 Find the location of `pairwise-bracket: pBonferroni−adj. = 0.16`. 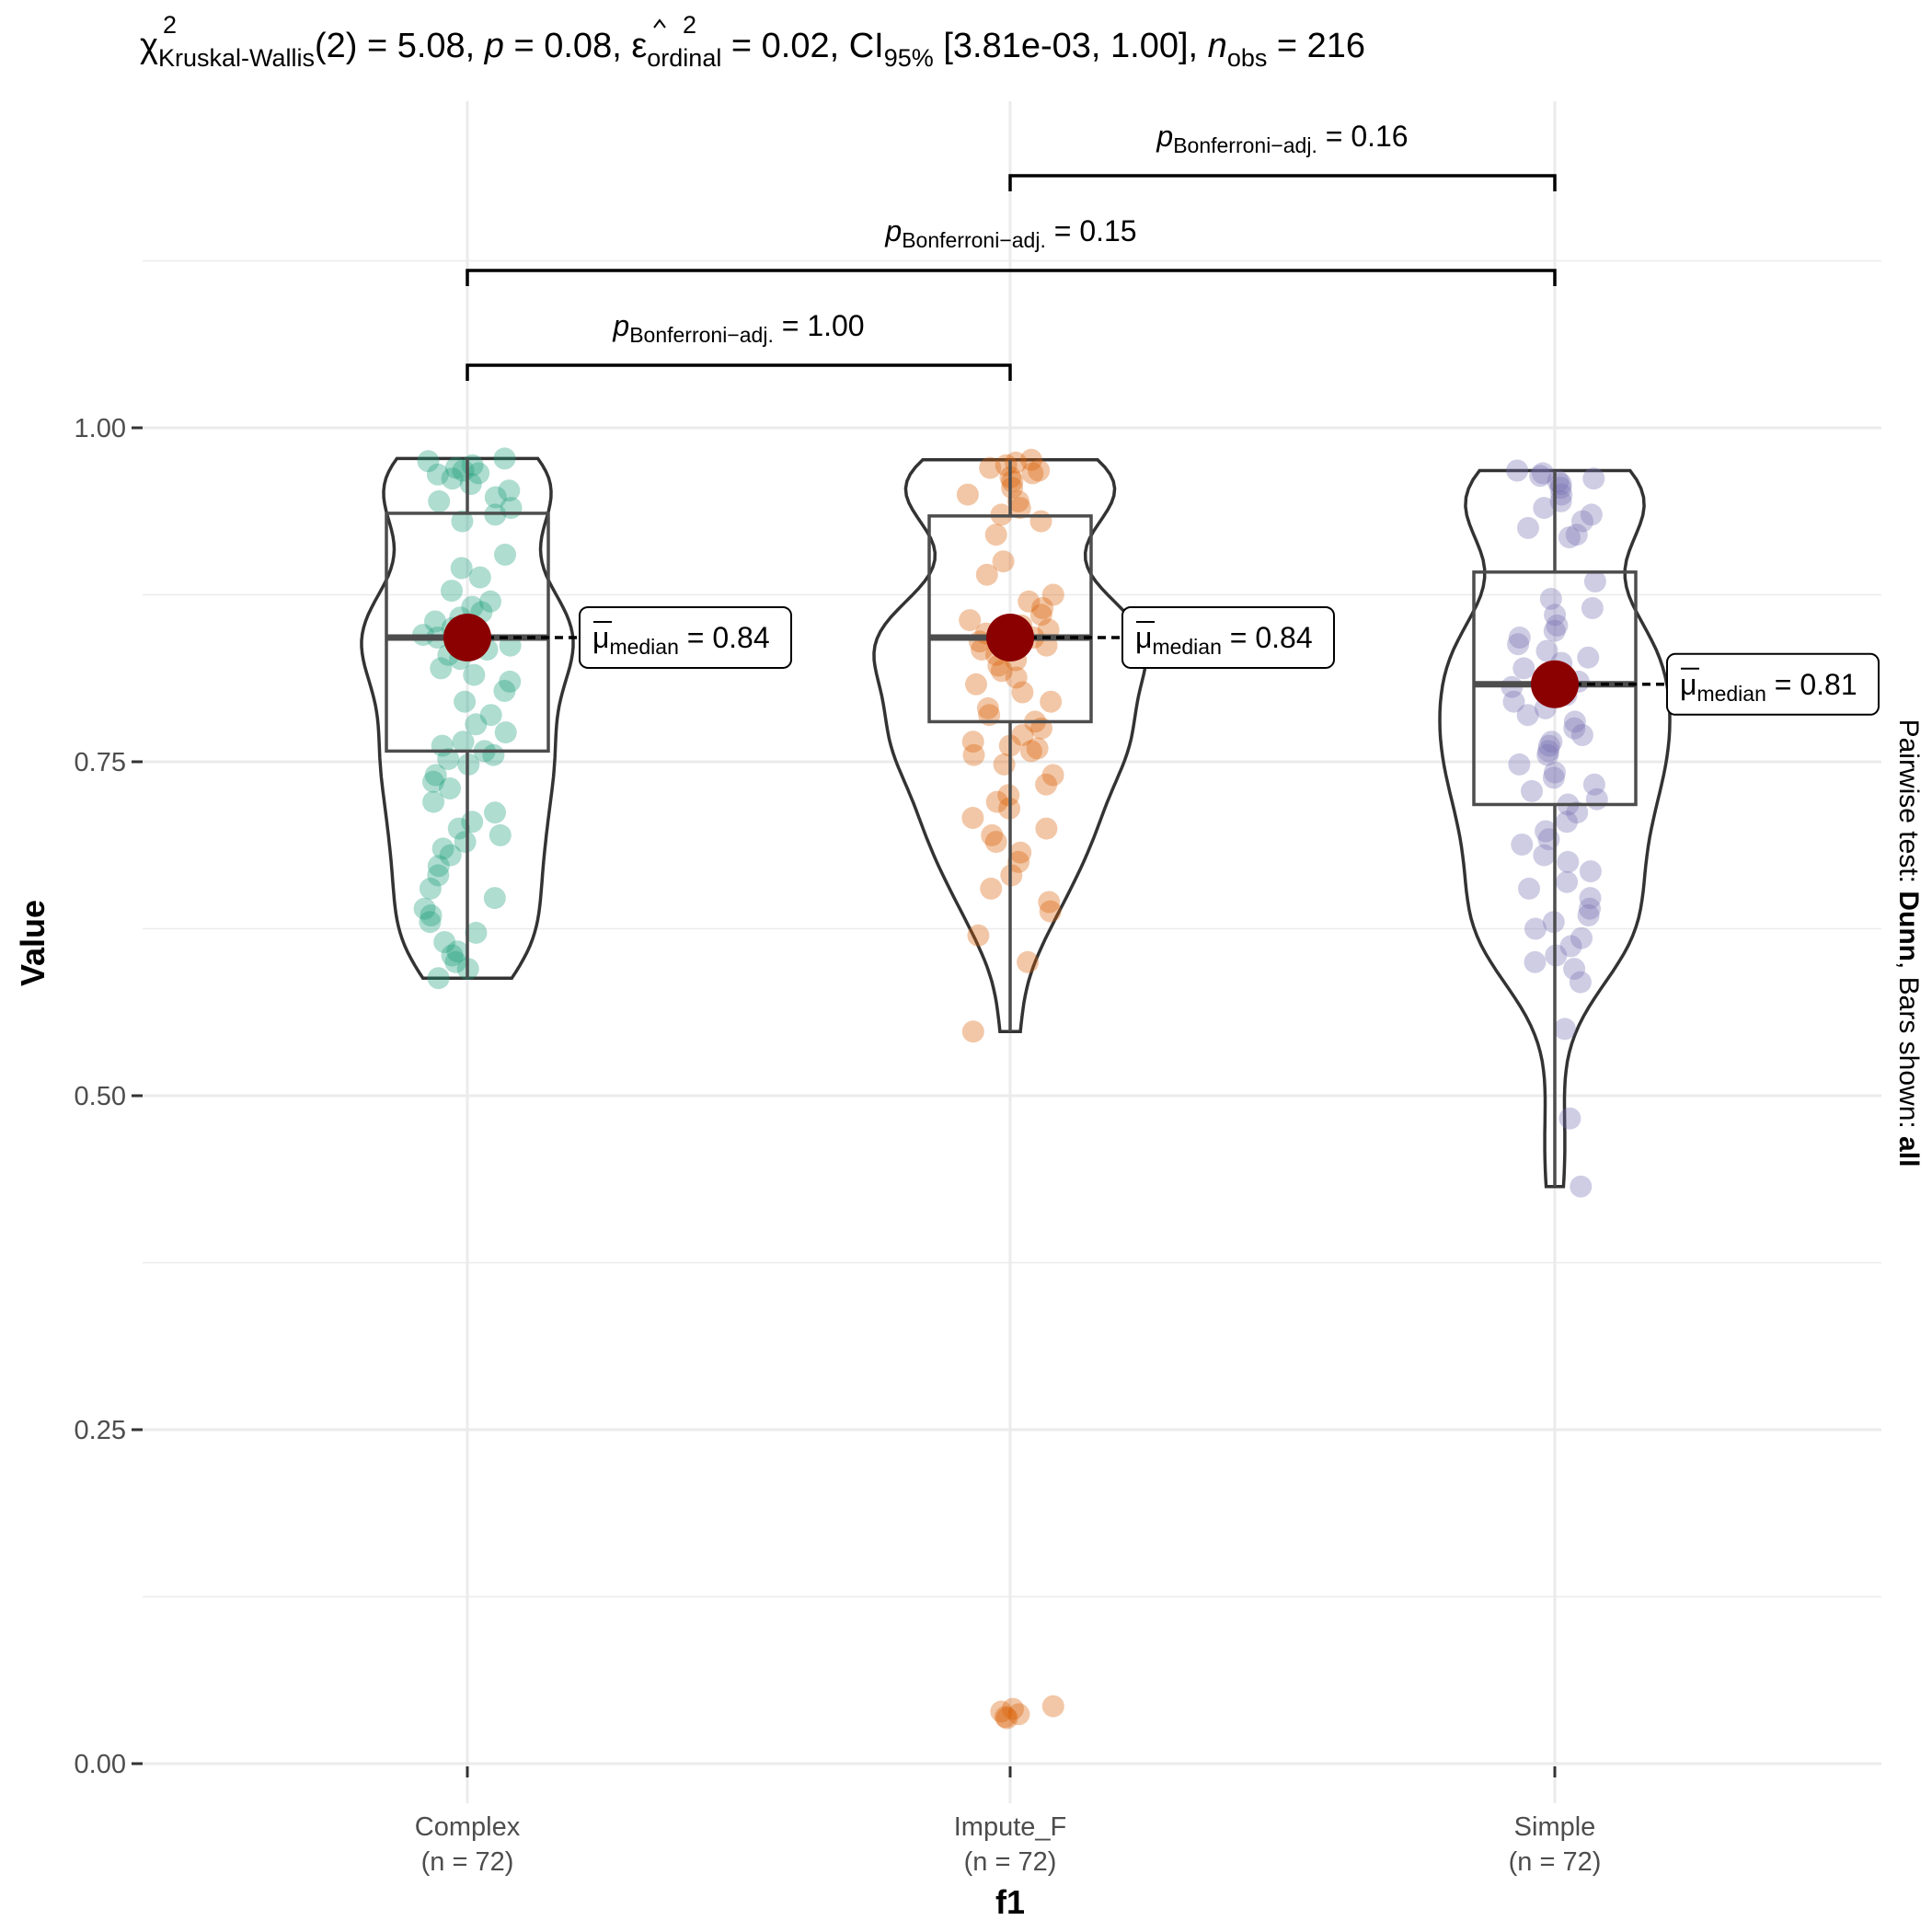

pairwise-bracket: pBonferroni−adj. = 0.16 is located at coordinates (1282, 155).